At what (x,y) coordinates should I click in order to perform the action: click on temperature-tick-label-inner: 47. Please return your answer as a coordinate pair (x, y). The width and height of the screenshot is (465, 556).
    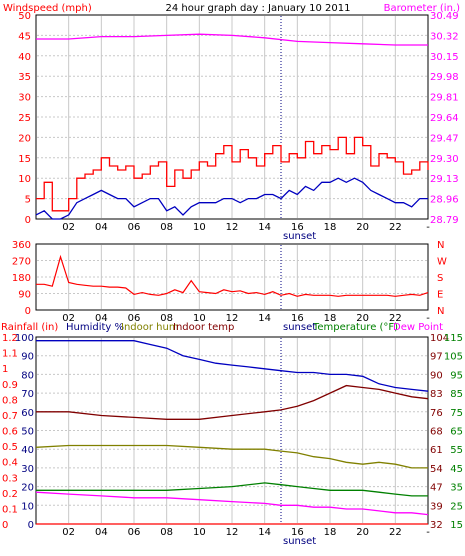
    Looking at the image, I should click on (436, 488).